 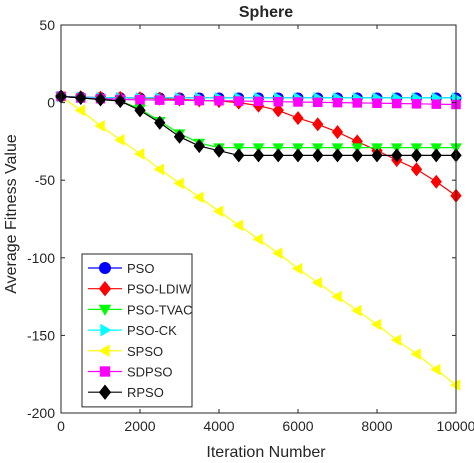 I want to click on legend-label-pso-ck: PSO-CK, so click(x=152, y=330).